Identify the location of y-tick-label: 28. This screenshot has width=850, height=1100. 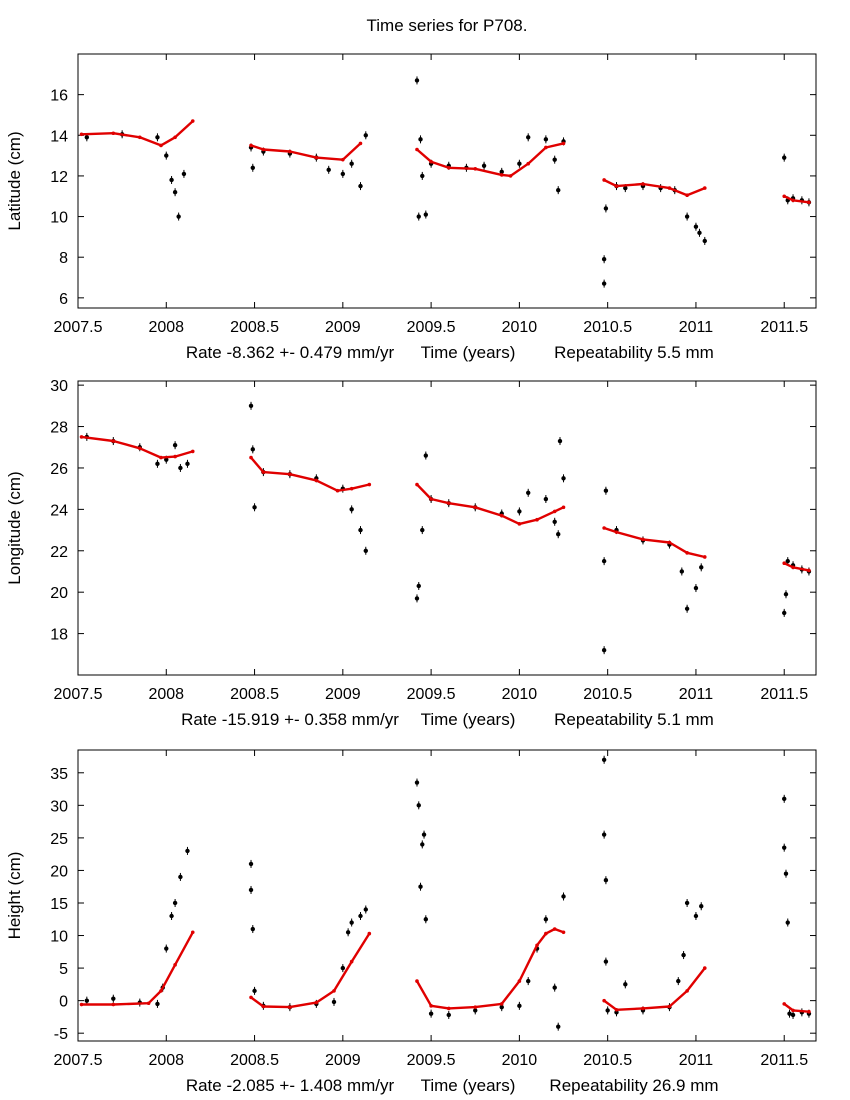
(59, 428).